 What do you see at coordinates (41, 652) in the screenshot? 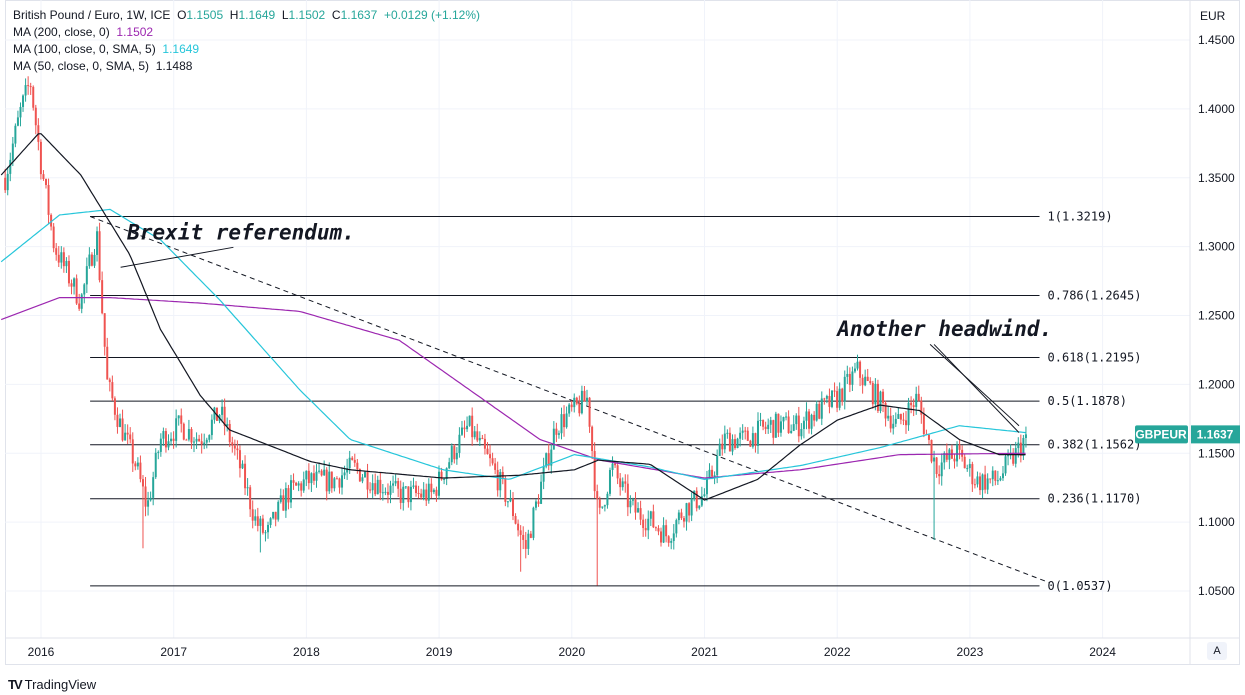
I see `time-tick-label: 2016` at bounding box center [41, 652].